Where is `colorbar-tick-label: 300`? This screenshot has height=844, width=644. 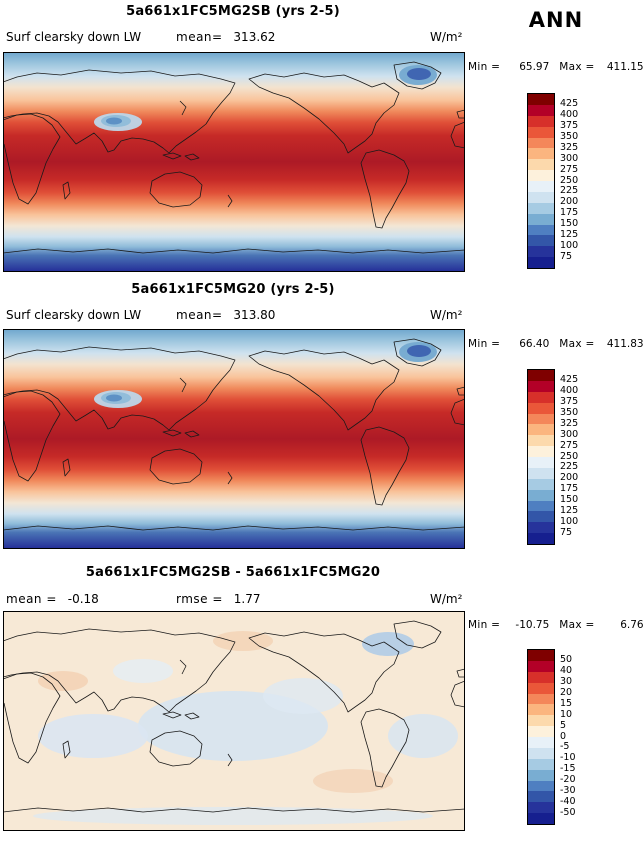 colorbar-tick-label: 300 is located at coordinates (569, 434).